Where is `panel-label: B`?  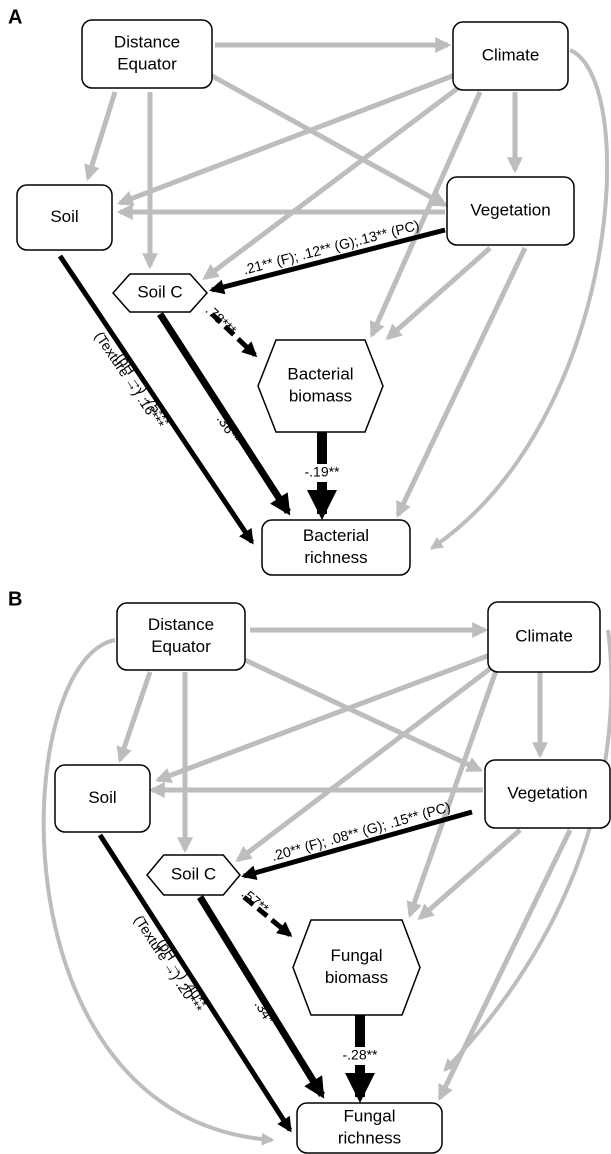 panel-label: B is located at coordinates (15, 599).